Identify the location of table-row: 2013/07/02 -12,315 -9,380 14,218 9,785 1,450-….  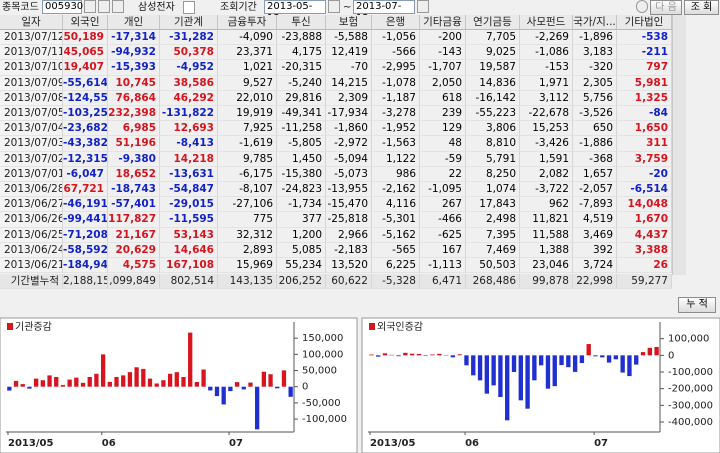
(336, 159).